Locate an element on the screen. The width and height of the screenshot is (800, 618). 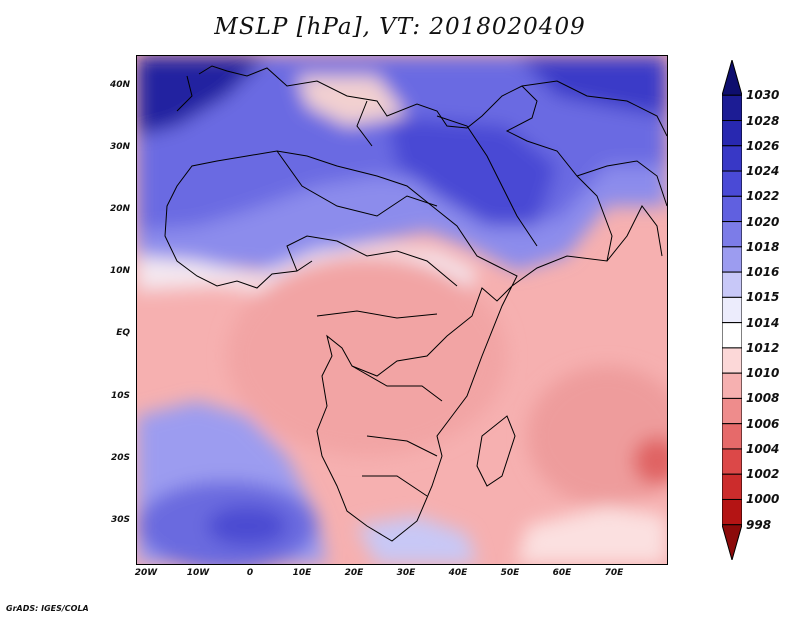
map-title: MSLP [hPa], VT: 2018020409 is located at coordinates (400, 27).